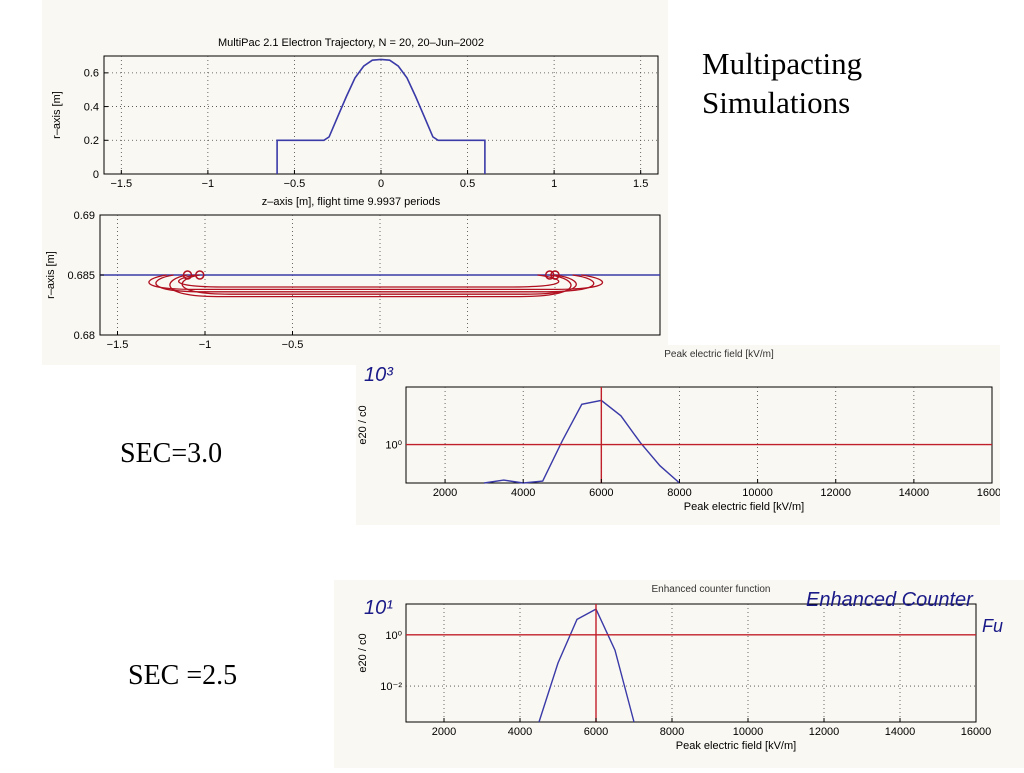 The width and height of the screenshot is (1024, 773). What do you see at coordinates (91, 141) in the screenshot?
I see `y-tick-label: 0.2` at bounding box center [91, 141].